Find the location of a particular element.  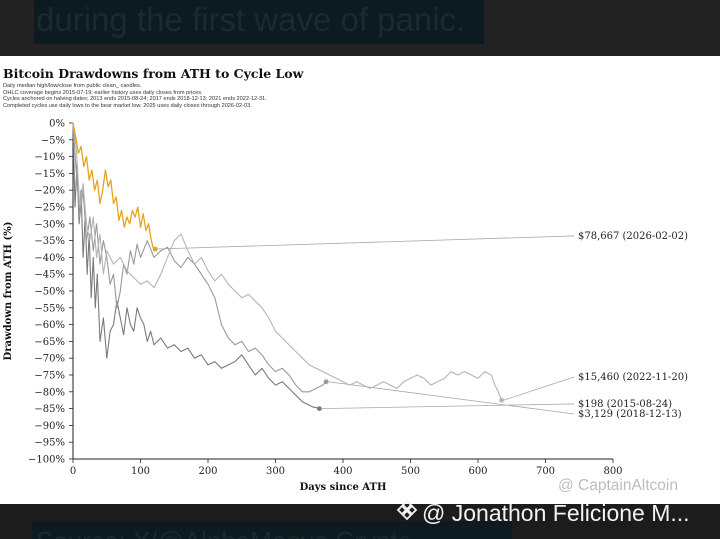

y-tick-label: −60% is located at coordinates (49, 325).